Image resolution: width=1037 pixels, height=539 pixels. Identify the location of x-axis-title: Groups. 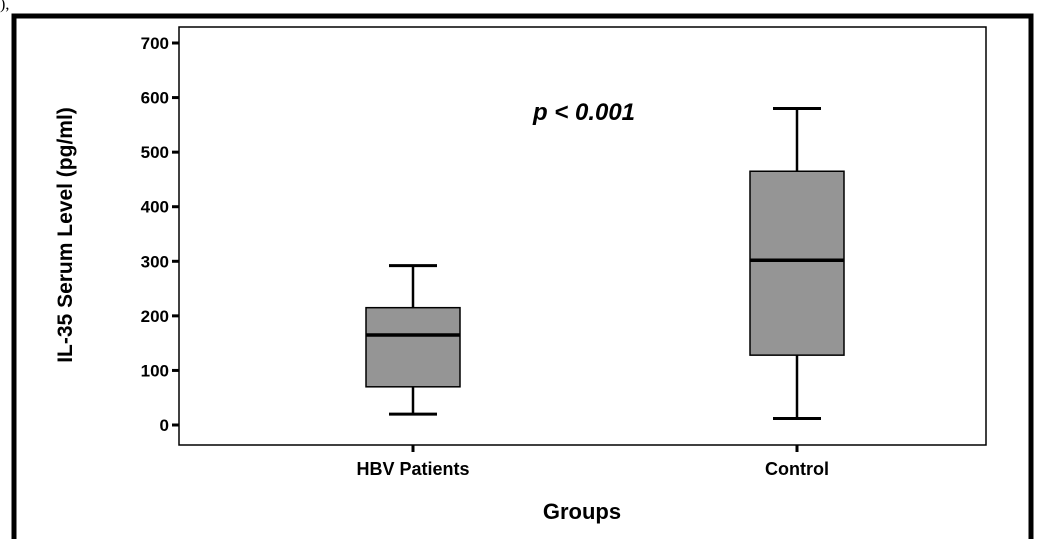
(582, 511).